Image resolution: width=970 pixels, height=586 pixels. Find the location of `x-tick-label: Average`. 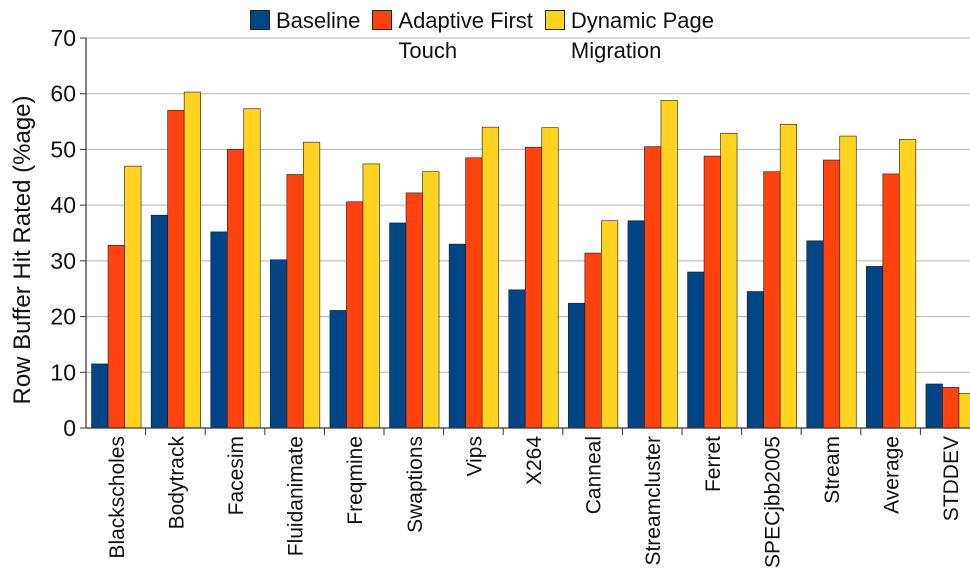

x-tick-label: Average is located at coordinates (892, 475).